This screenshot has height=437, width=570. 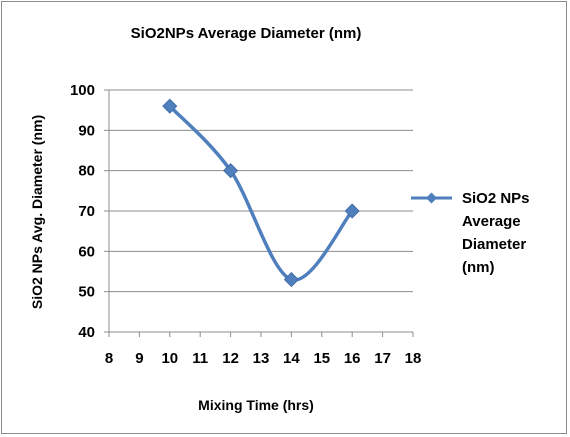 What do you see at coordinates (291, 358) in the screenshot?
I see `x-tick-label-14: 14` at bounding box center [291, 358].